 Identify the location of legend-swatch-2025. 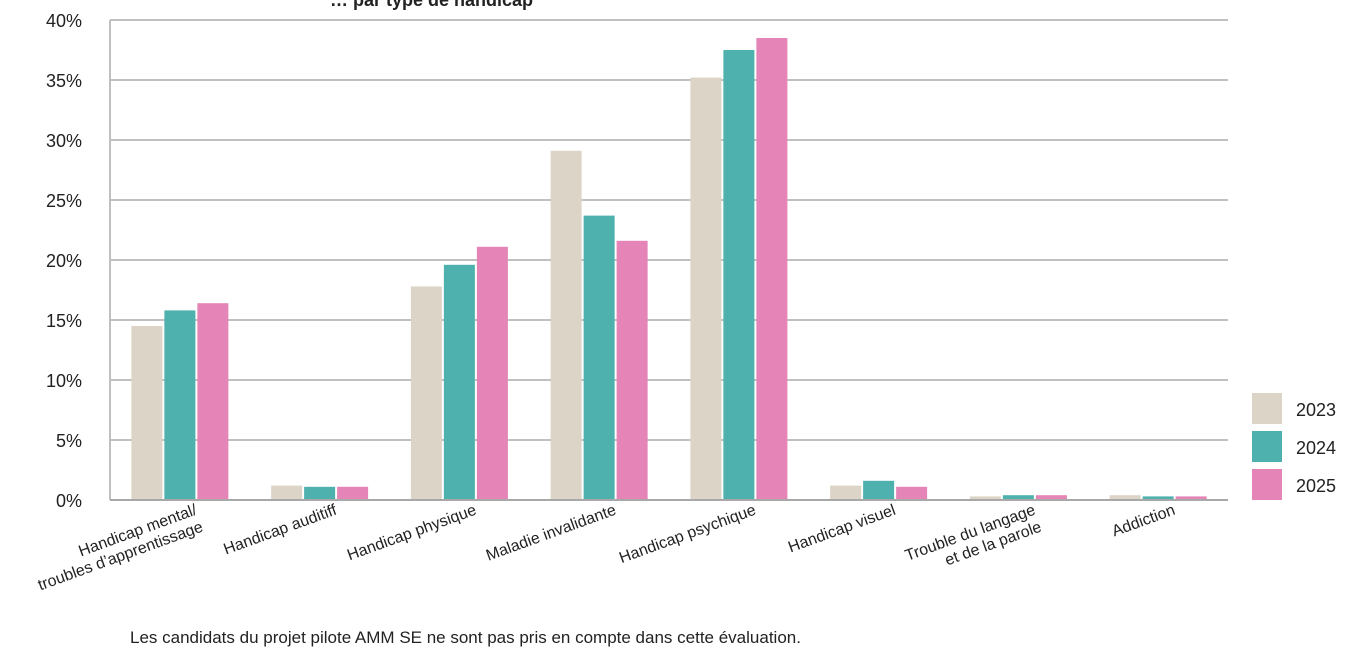
(1267, 484).